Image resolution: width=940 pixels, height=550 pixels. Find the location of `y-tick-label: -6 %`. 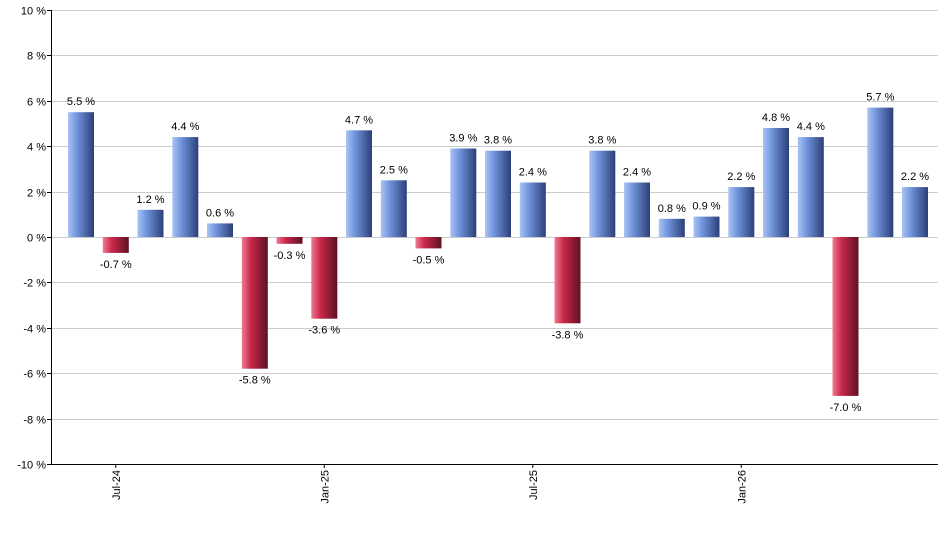

y-tick-label: -6 % is located at coordinates (34, 375).